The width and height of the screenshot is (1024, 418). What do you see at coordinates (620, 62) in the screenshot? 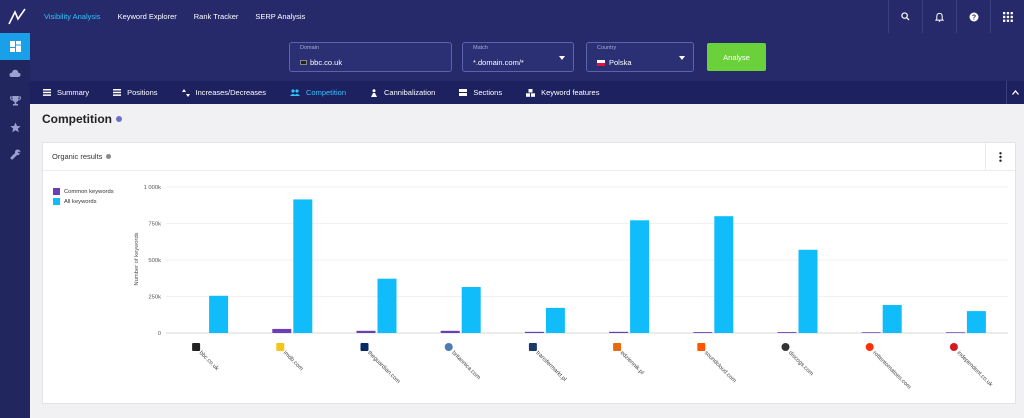
I see `country-value: Polska` at bounding box center [620, 62].